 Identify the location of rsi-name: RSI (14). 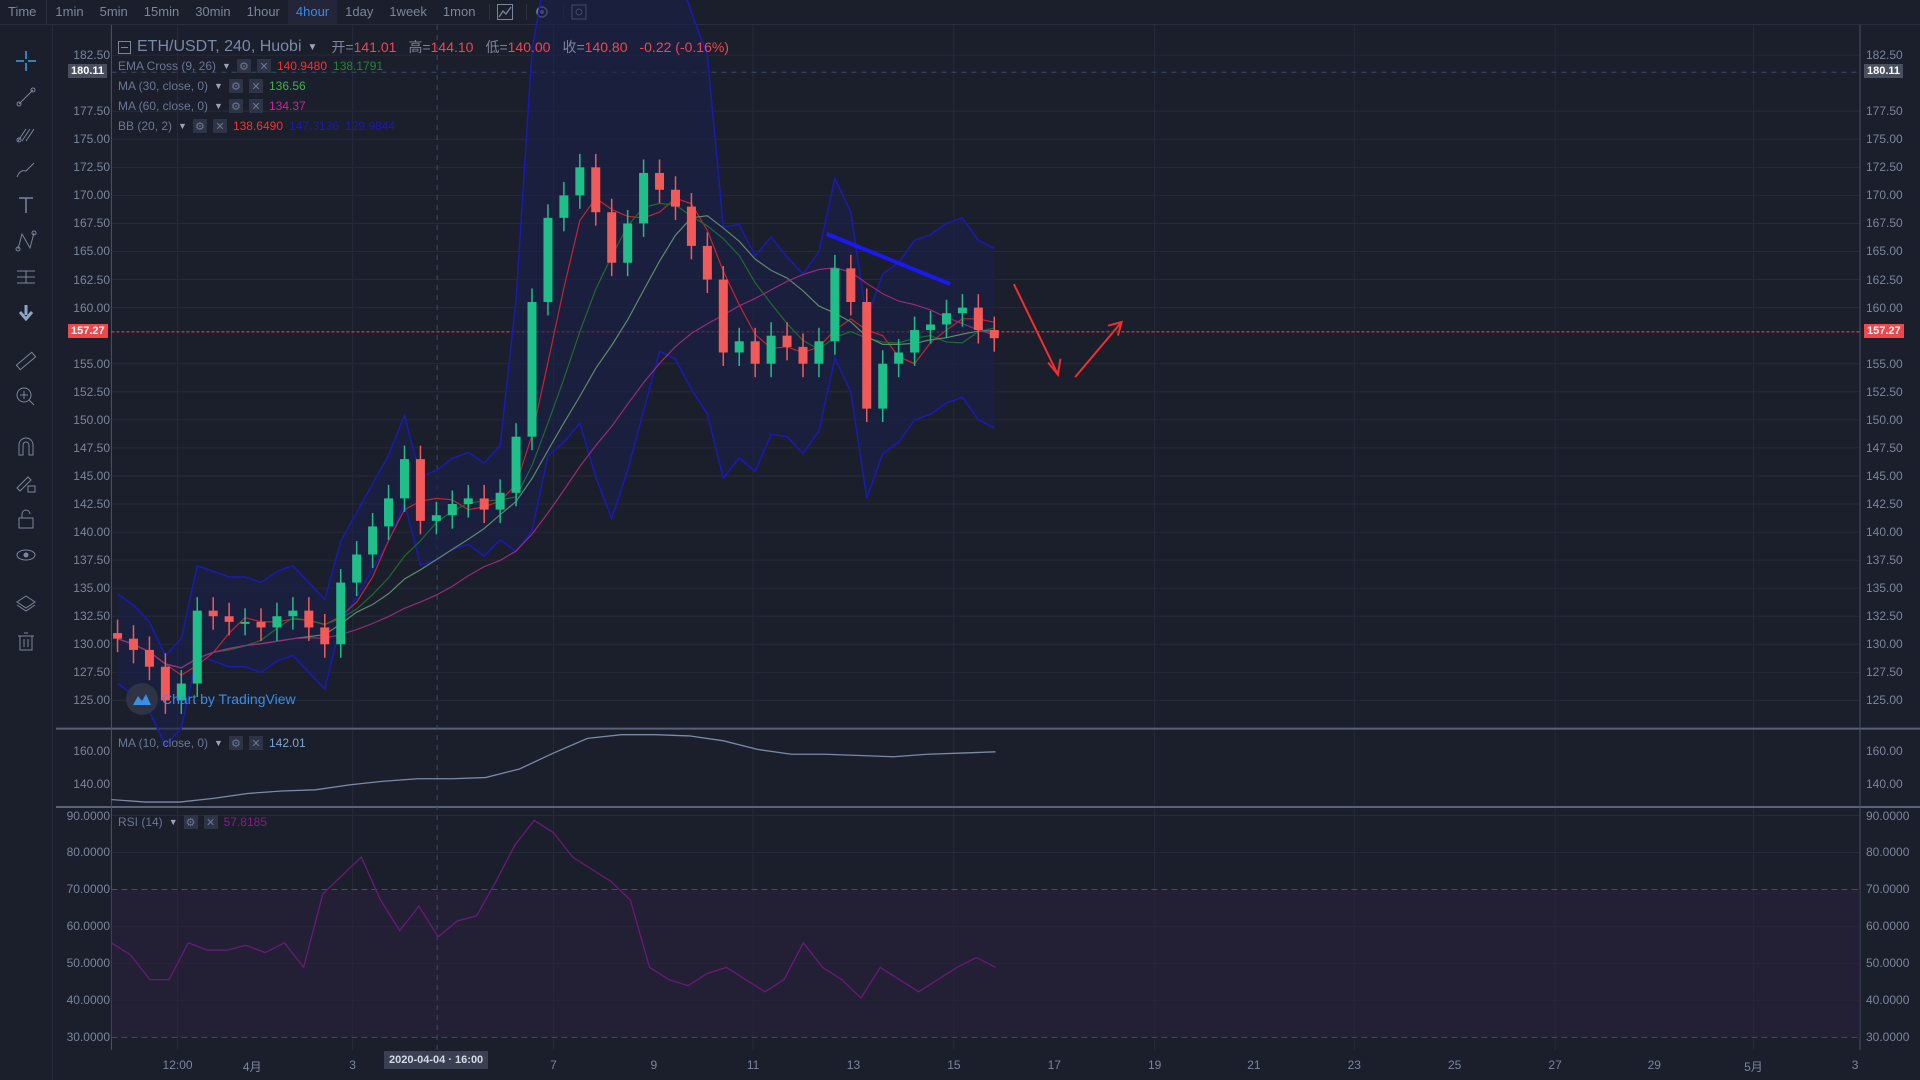
(140, 822).